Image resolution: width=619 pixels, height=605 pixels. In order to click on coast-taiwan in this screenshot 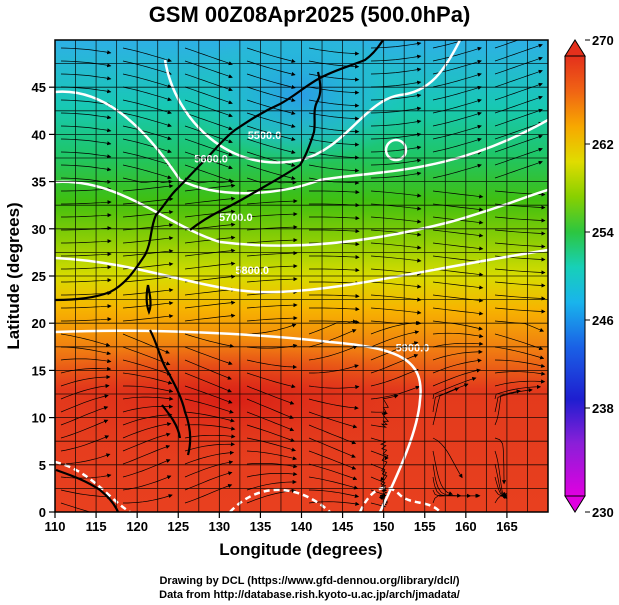, I will do `click(148, 299)`.